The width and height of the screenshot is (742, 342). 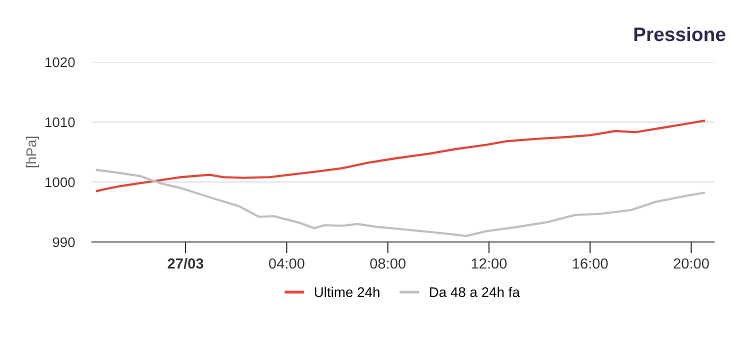 What do you see at coordinates (347, 292) in the screenshot?
I see `legend-label: Ultime 24h` at bounding box center [347, 292].